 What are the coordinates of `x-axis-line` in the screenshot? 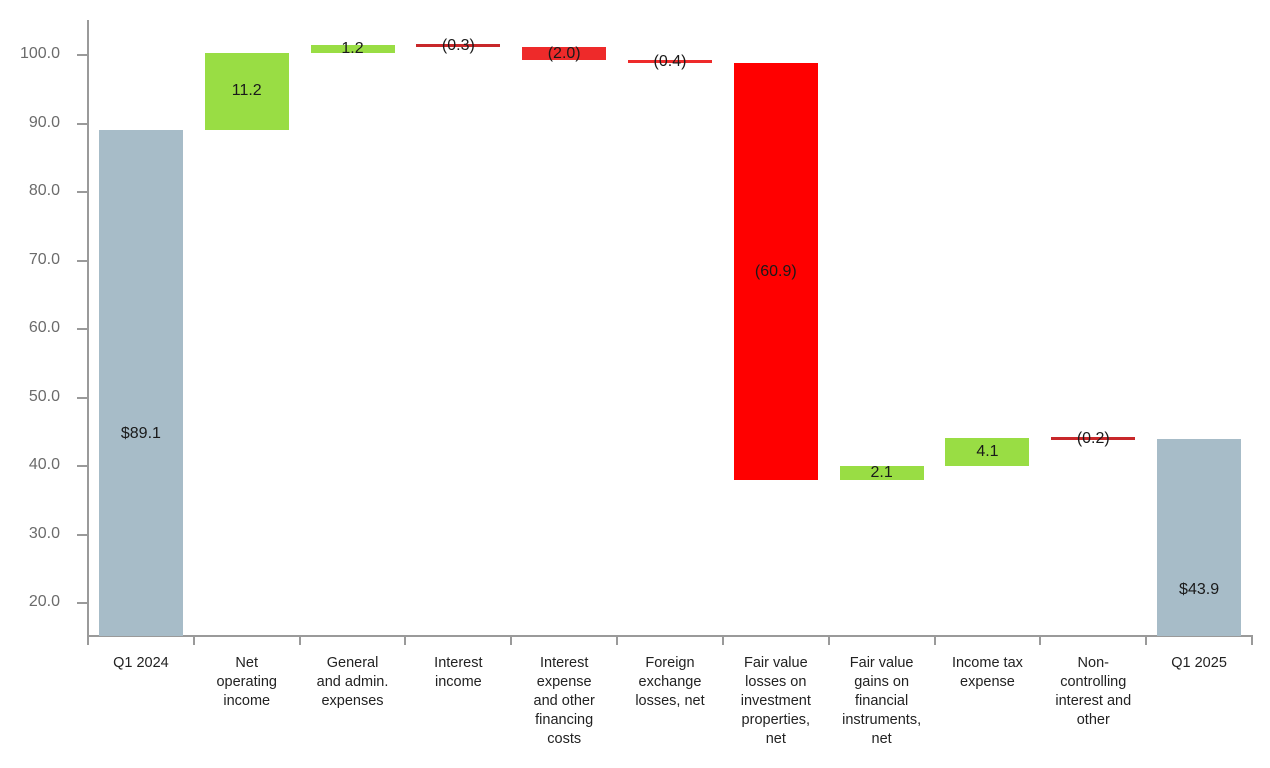 It's located at (670, 636).